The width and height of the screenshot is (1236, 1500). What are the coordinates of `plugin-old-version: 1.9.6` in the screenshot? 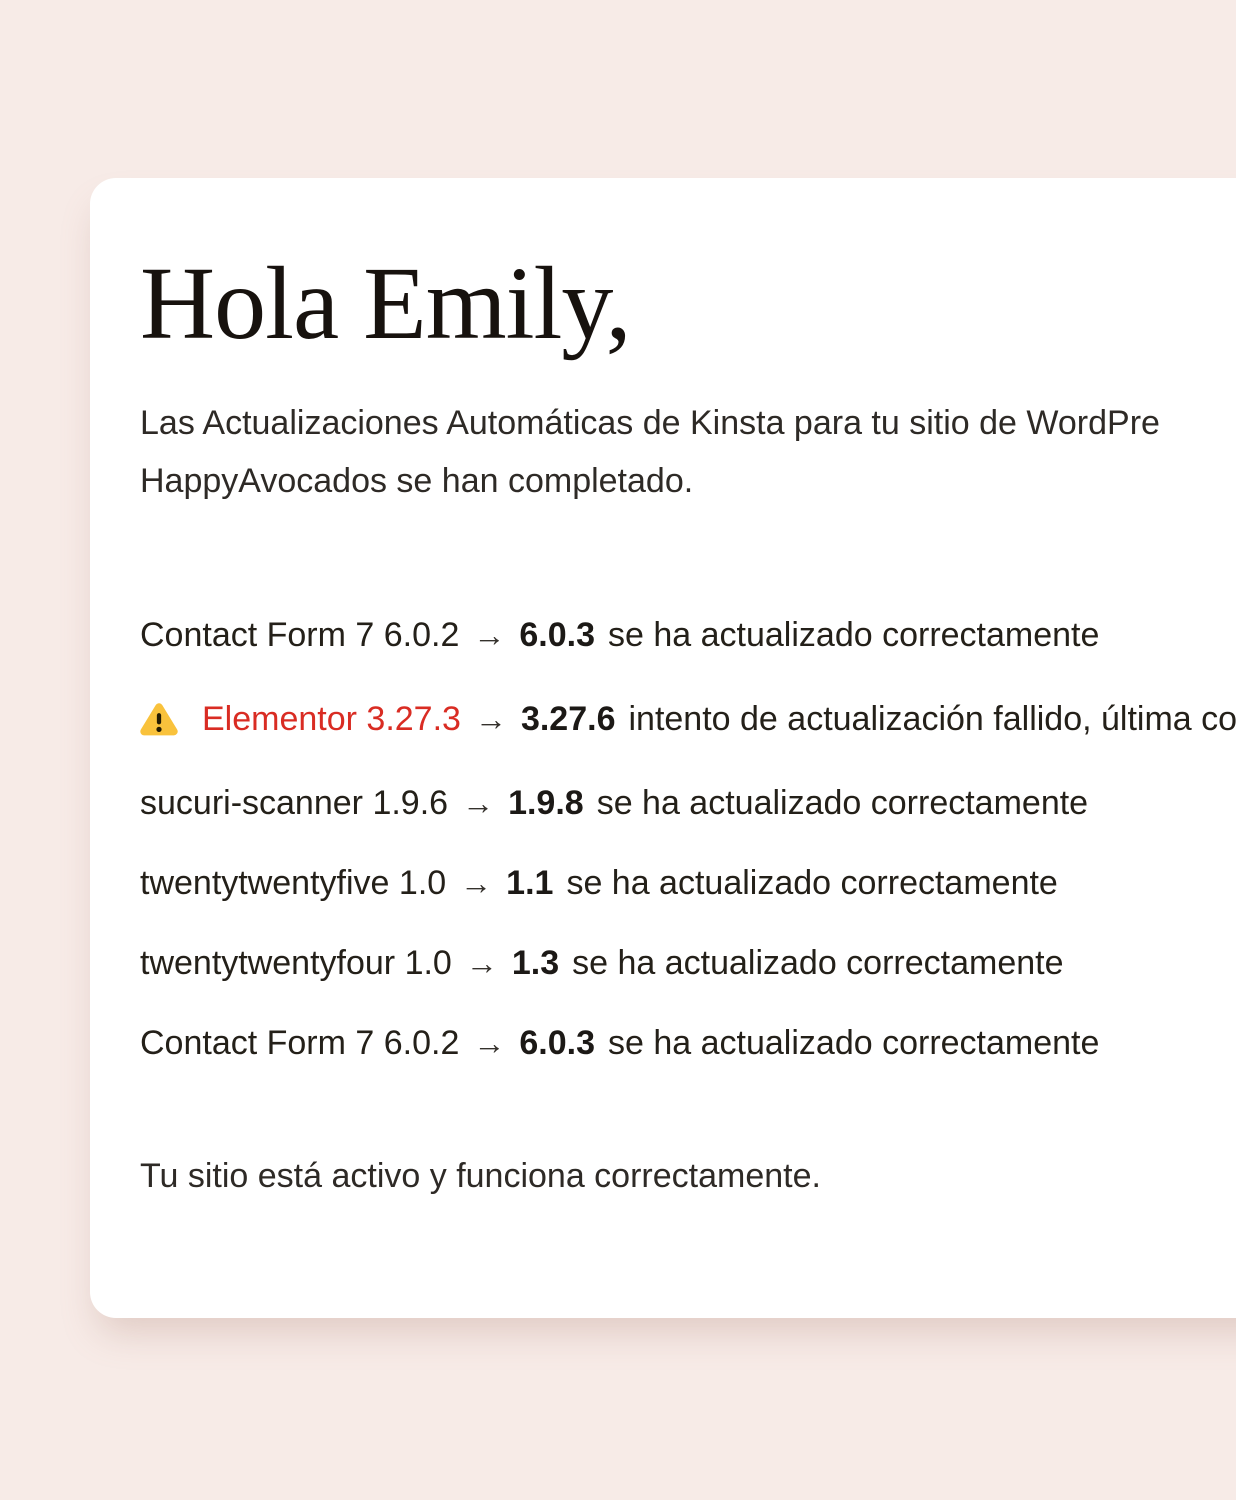 It's located at (410, 802).